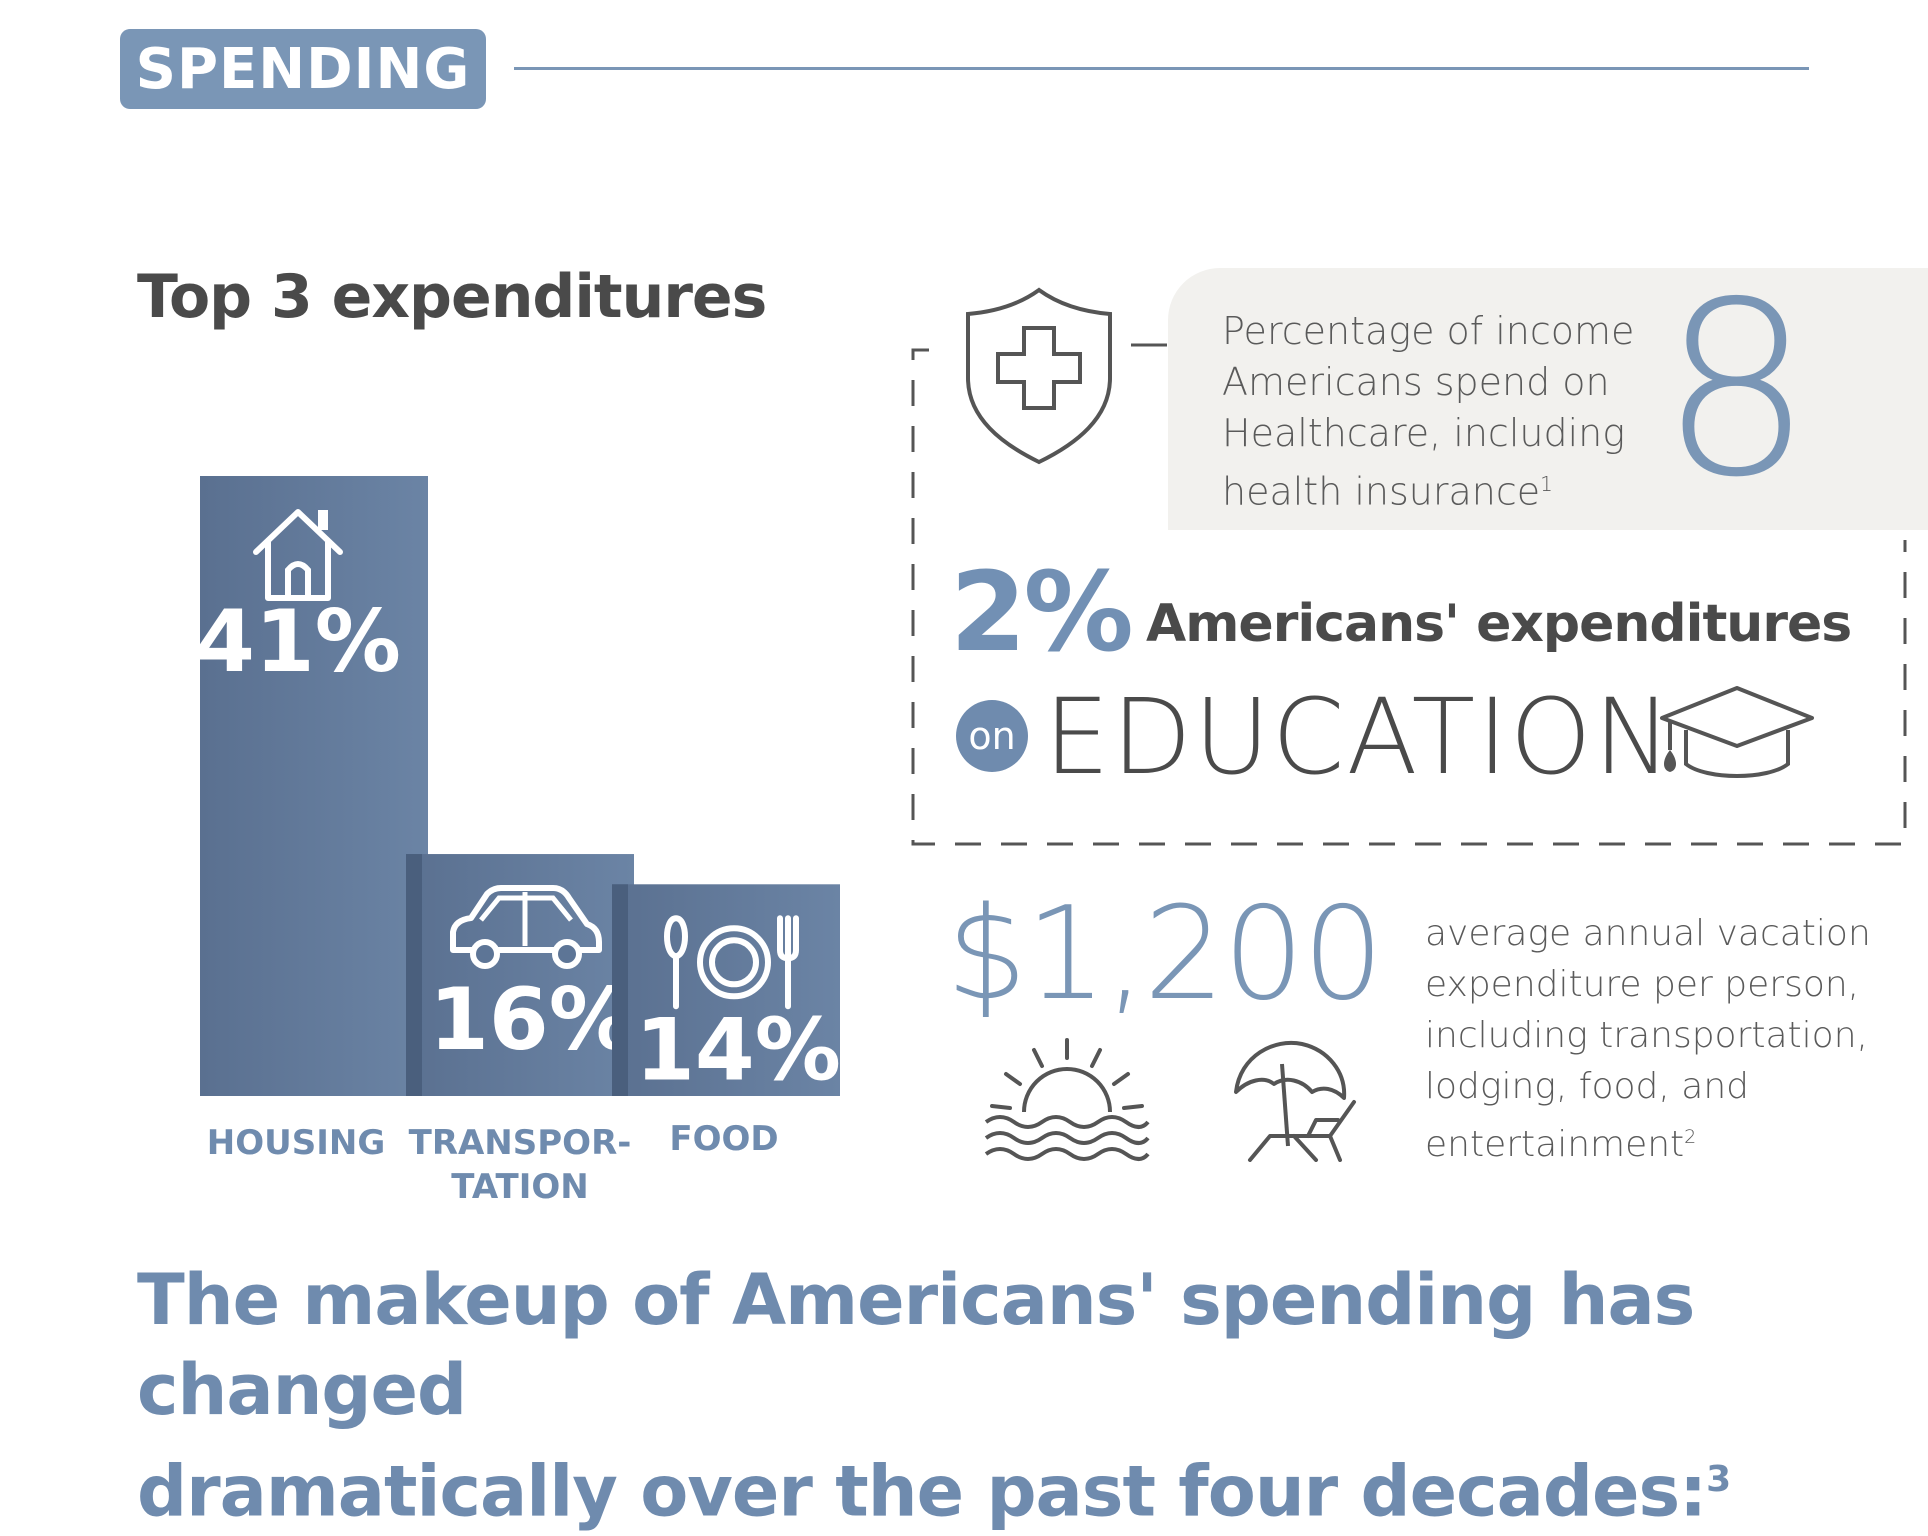  Describe the element at coordinates (1416, 382) in the screenshot. I see `healthcare-line: Americans spend on` at that location.